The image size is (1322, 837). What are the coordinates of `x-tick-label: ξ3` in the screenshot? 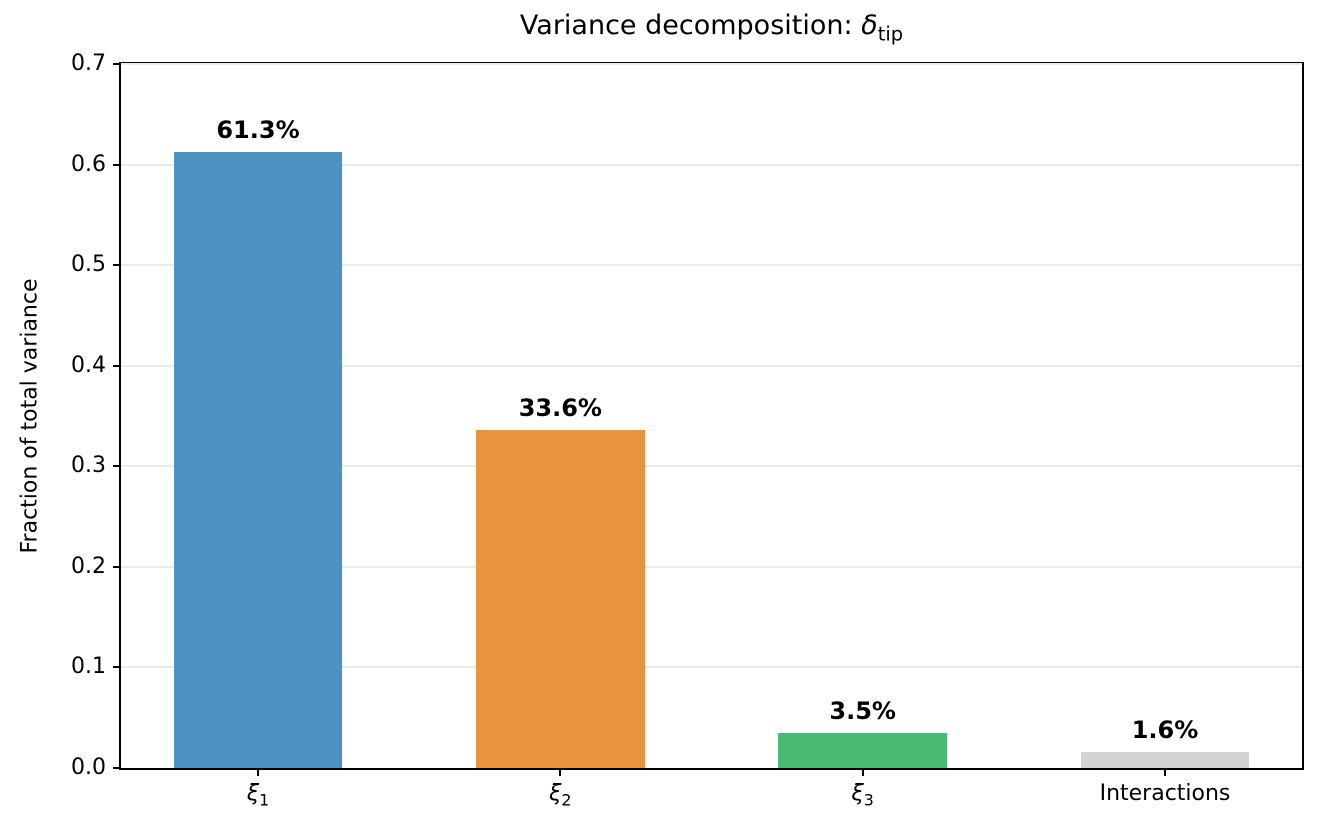 It's located at (862, 795).